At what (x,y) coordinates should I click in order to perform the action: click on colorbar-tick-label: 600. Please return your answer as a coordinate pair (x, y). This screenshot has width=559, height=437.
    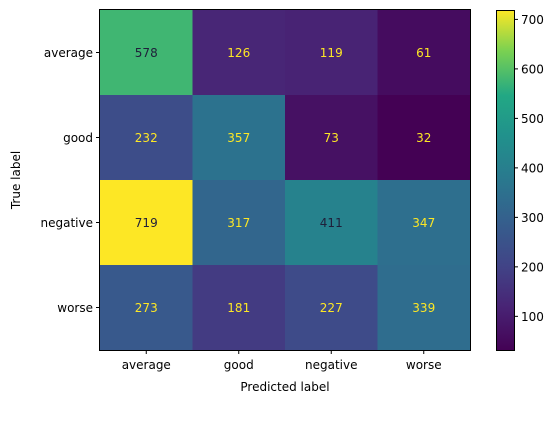
    Looking at the image, I should click on (532, 69).